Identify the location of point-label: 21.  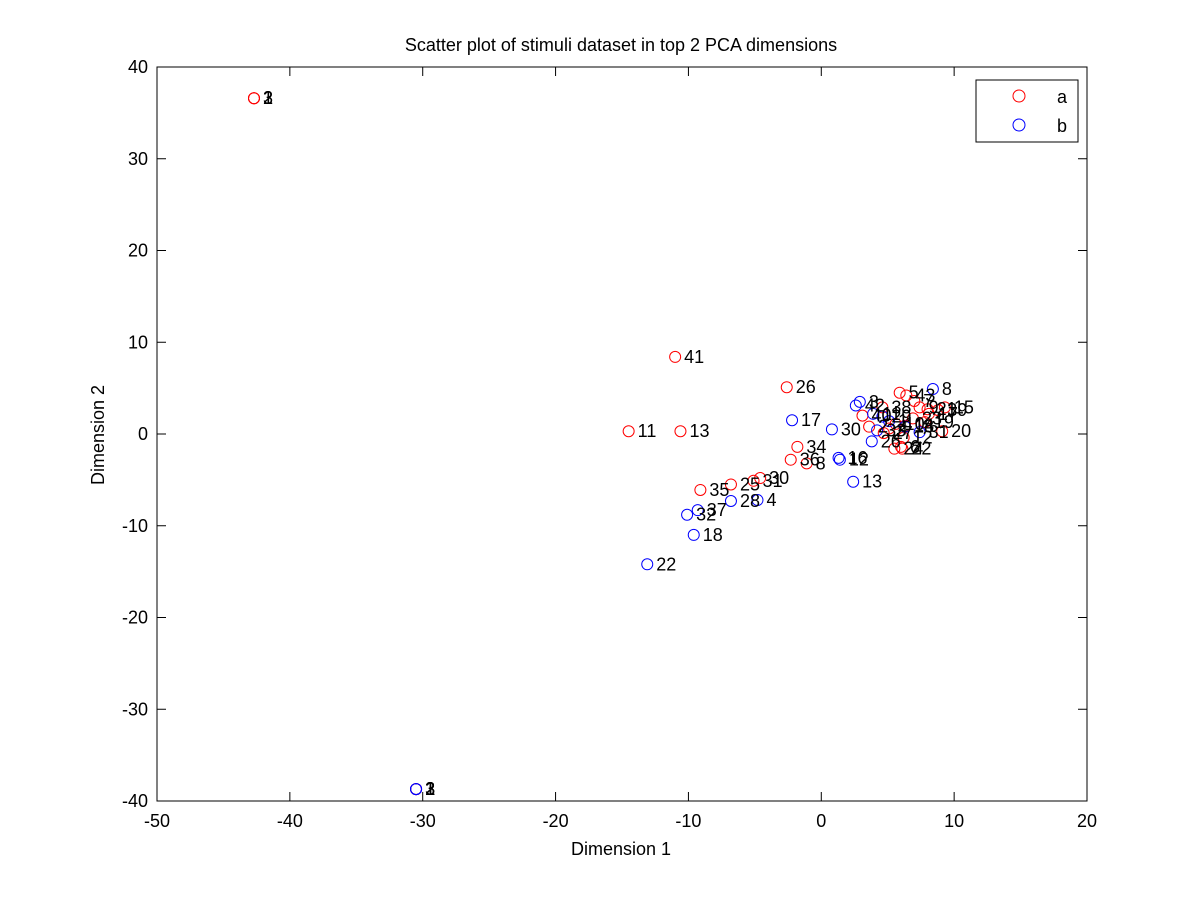
(947, 409).